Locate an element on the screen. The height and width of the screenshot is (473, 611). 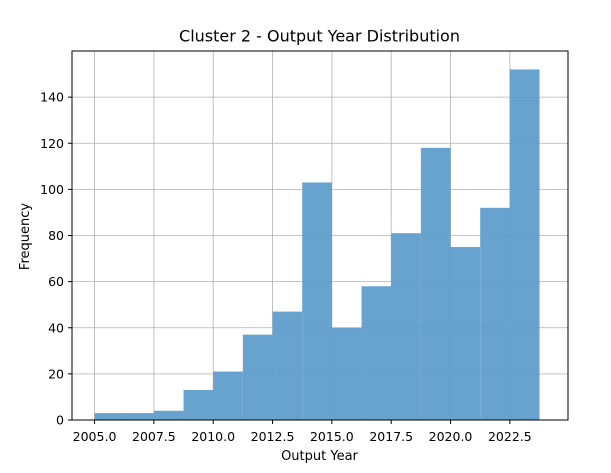
x-tick-label-0: 2005.0 is located at coordinates (95, 436).